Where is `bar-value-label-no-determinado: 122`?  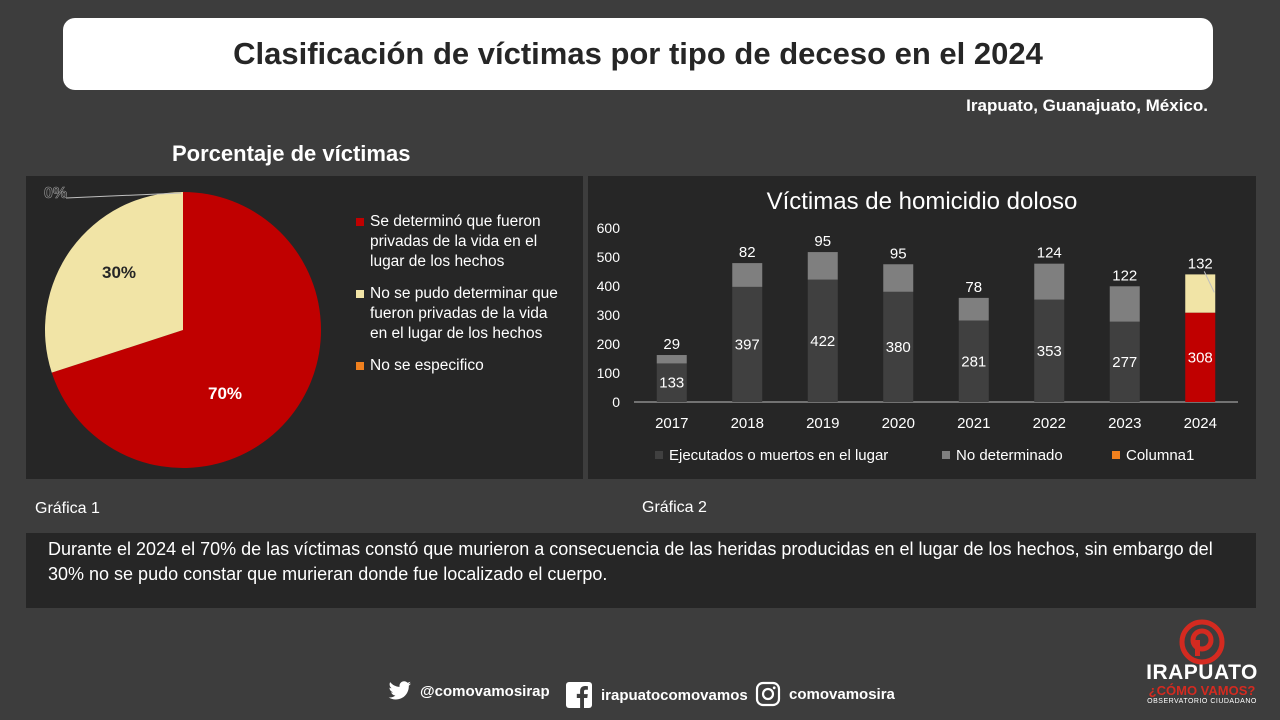
bar-value-label-no-determinado: 122 is located at coordinates (1124, 275).